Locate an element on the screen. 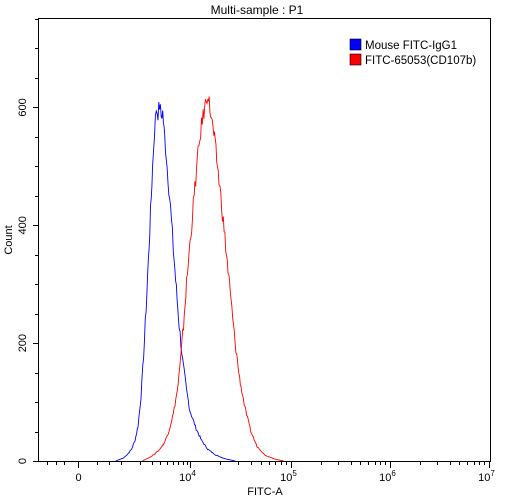  y-axis: 0 200 400 600 is located at coordinates (28, 241).